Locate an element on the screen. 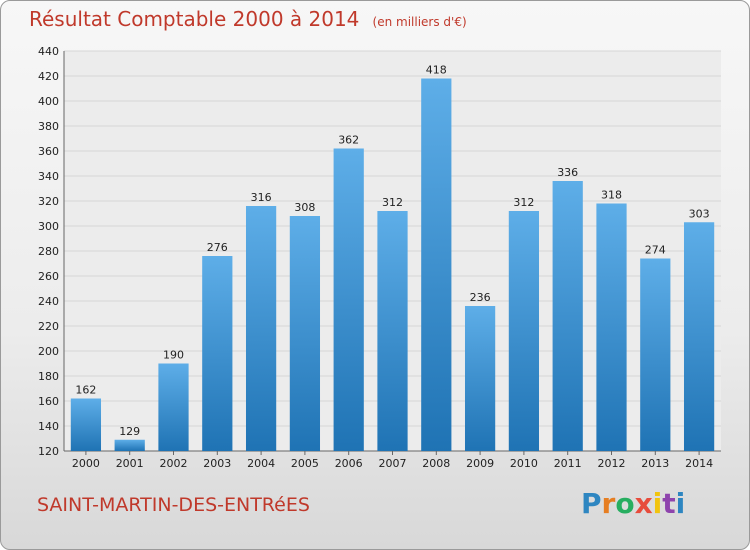  x-tick-label: 2000 is located at coordinates (86, 463).